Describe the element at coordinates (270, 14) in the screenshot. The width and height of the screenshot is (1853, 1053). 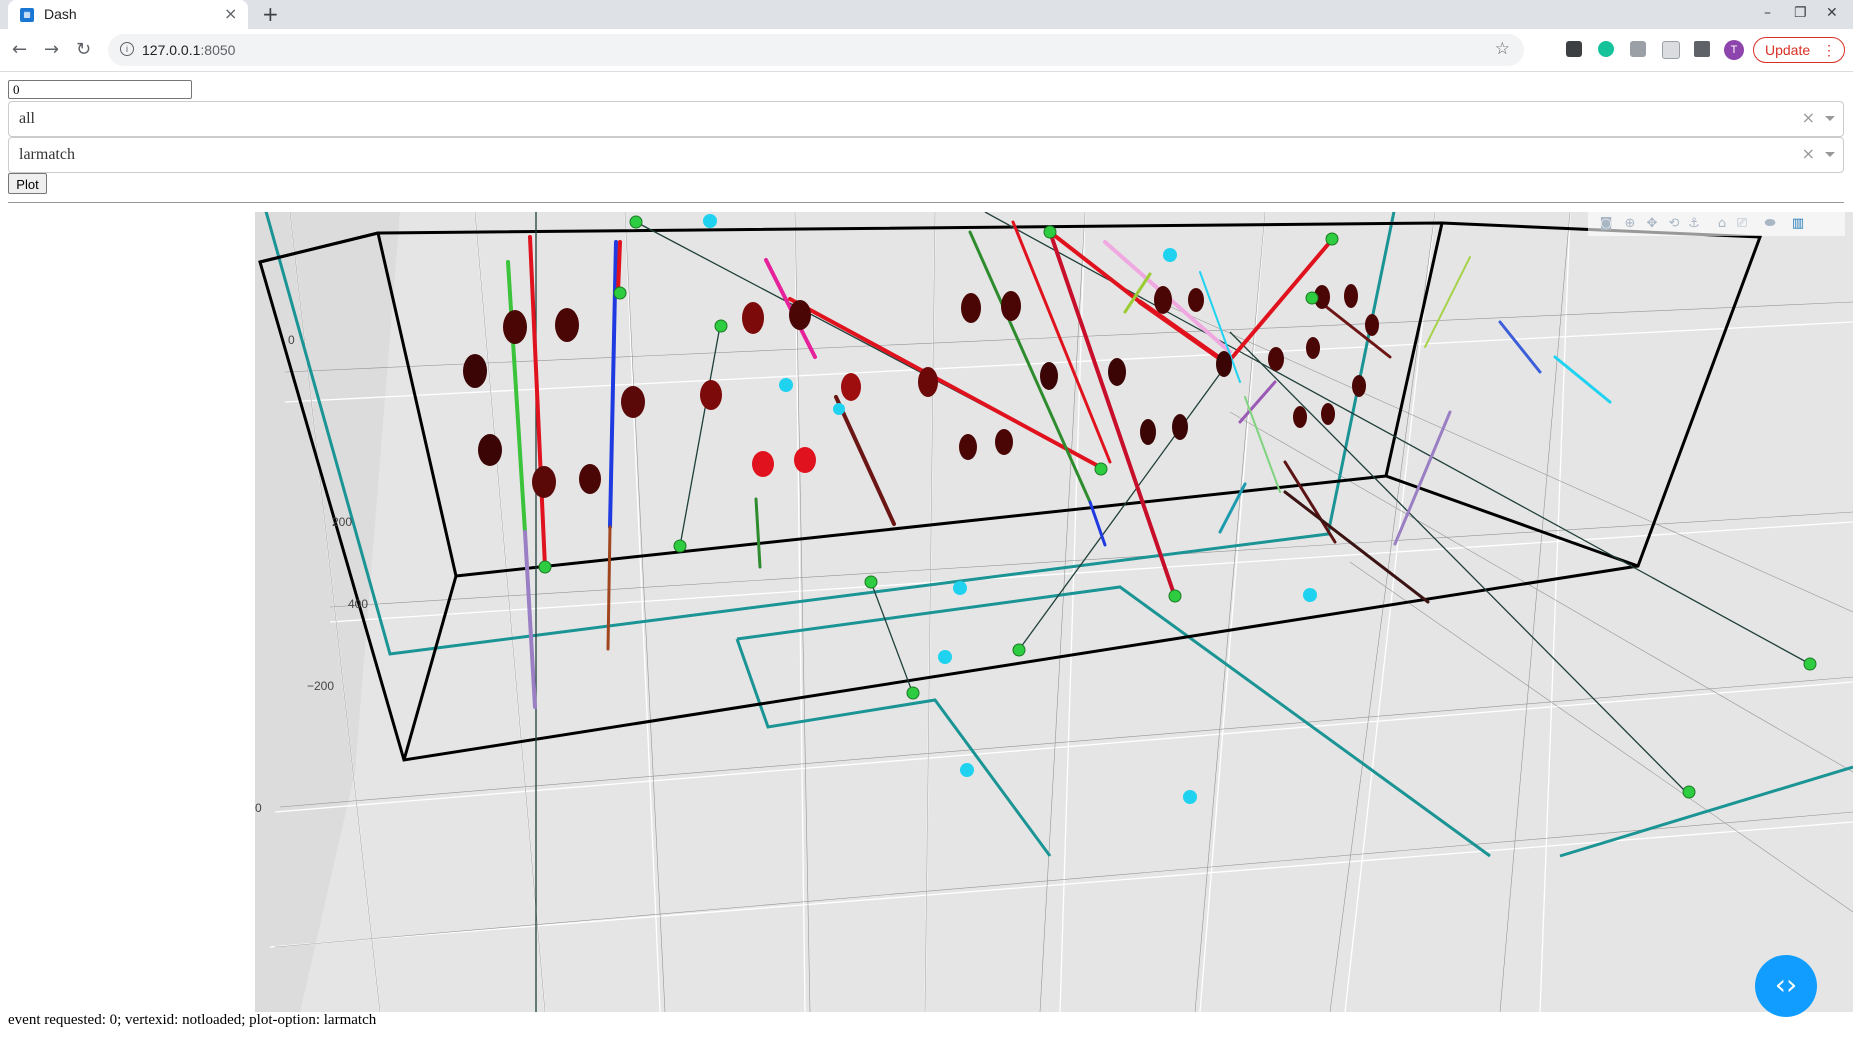
I see `new-tab-icon: +` at that location.